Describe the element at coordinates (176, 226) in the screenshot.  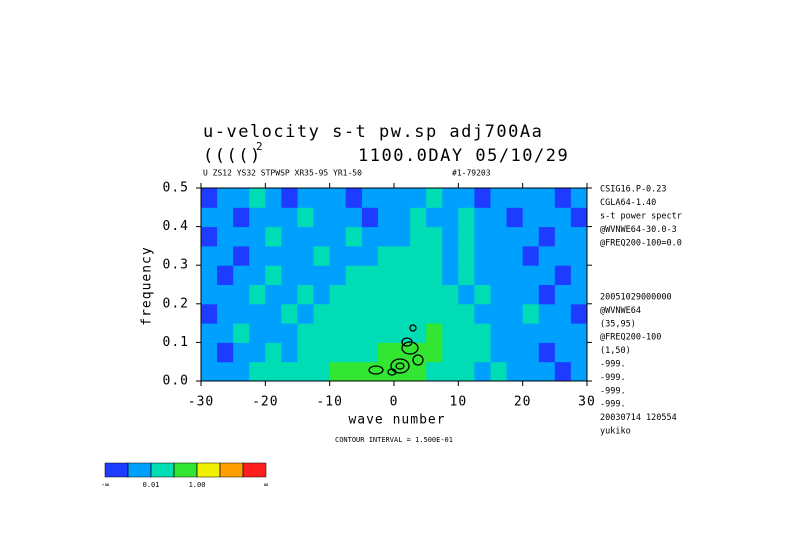
I see `y-tick-label: 0.4` at that location.